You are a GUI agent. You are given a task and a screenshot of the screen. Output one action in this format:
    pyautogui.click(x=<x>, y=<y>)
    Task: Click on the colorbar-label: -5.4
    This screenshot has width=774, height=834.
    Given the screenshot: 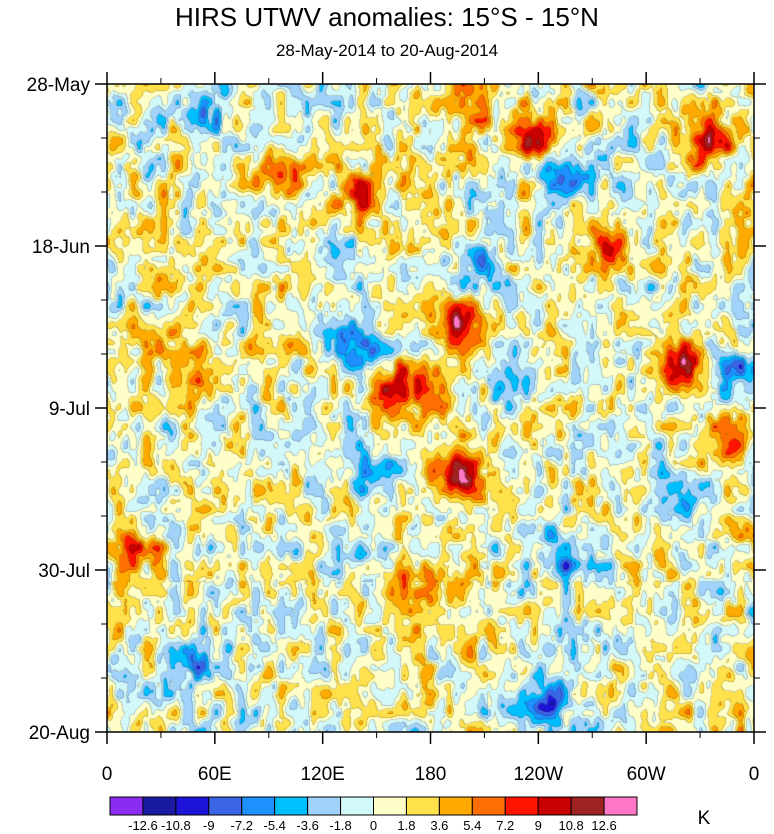 What is the action you would take?
    pyautogui.click(x=274, y=825)
    